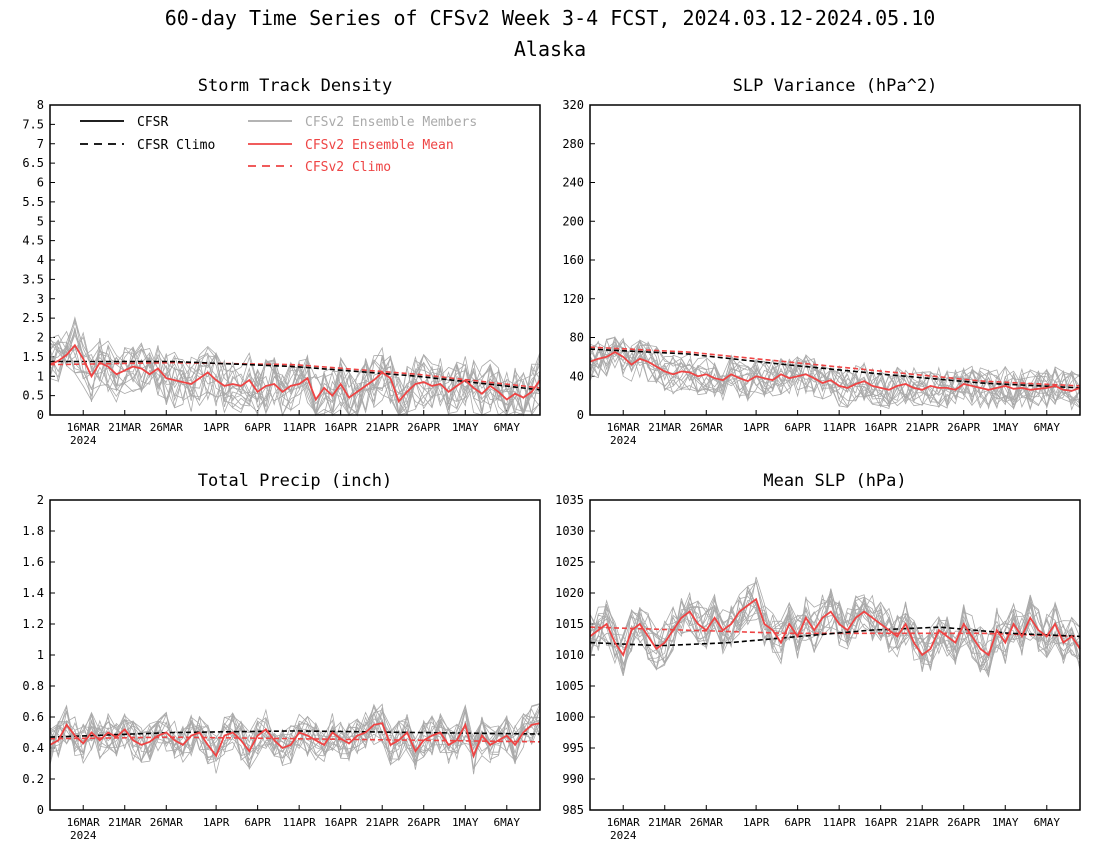  I want to click on y-tick-label: 990, so click(573, 779).